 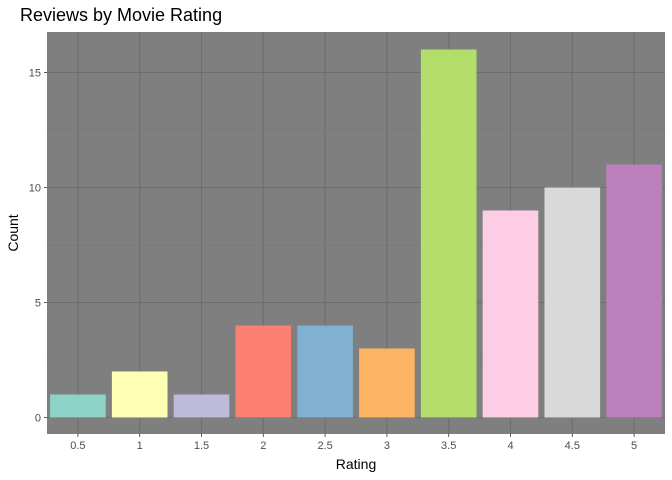 What do you see at coordinates (38, 419) in the screenshot?
I see `y-tick-label: 0` at bounding box center [38, 419].